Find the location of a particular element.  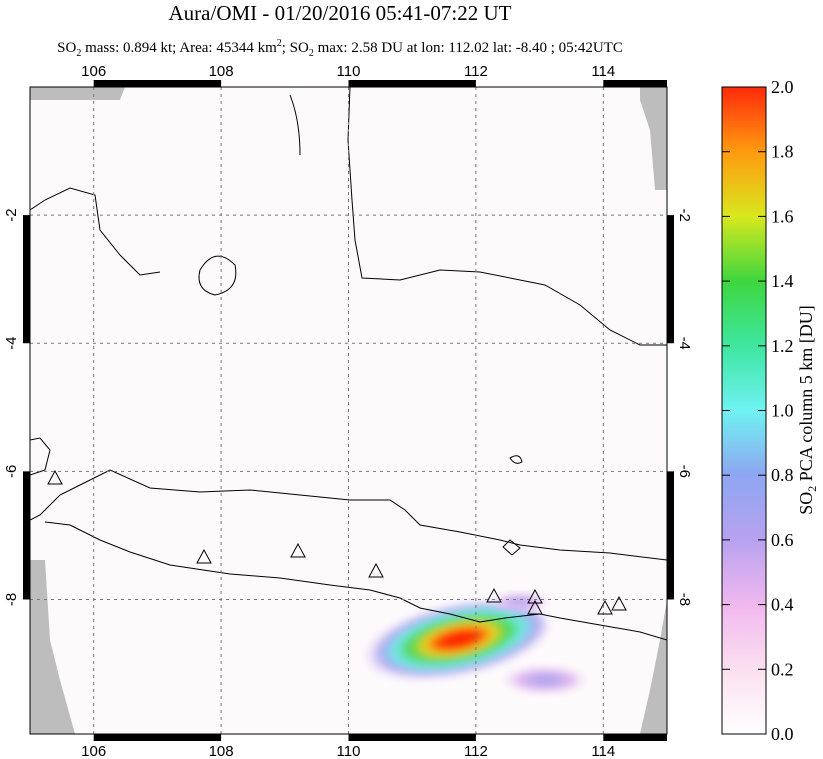

colorbar-tick-label: 0.2 is located at coordinates (782, 669).